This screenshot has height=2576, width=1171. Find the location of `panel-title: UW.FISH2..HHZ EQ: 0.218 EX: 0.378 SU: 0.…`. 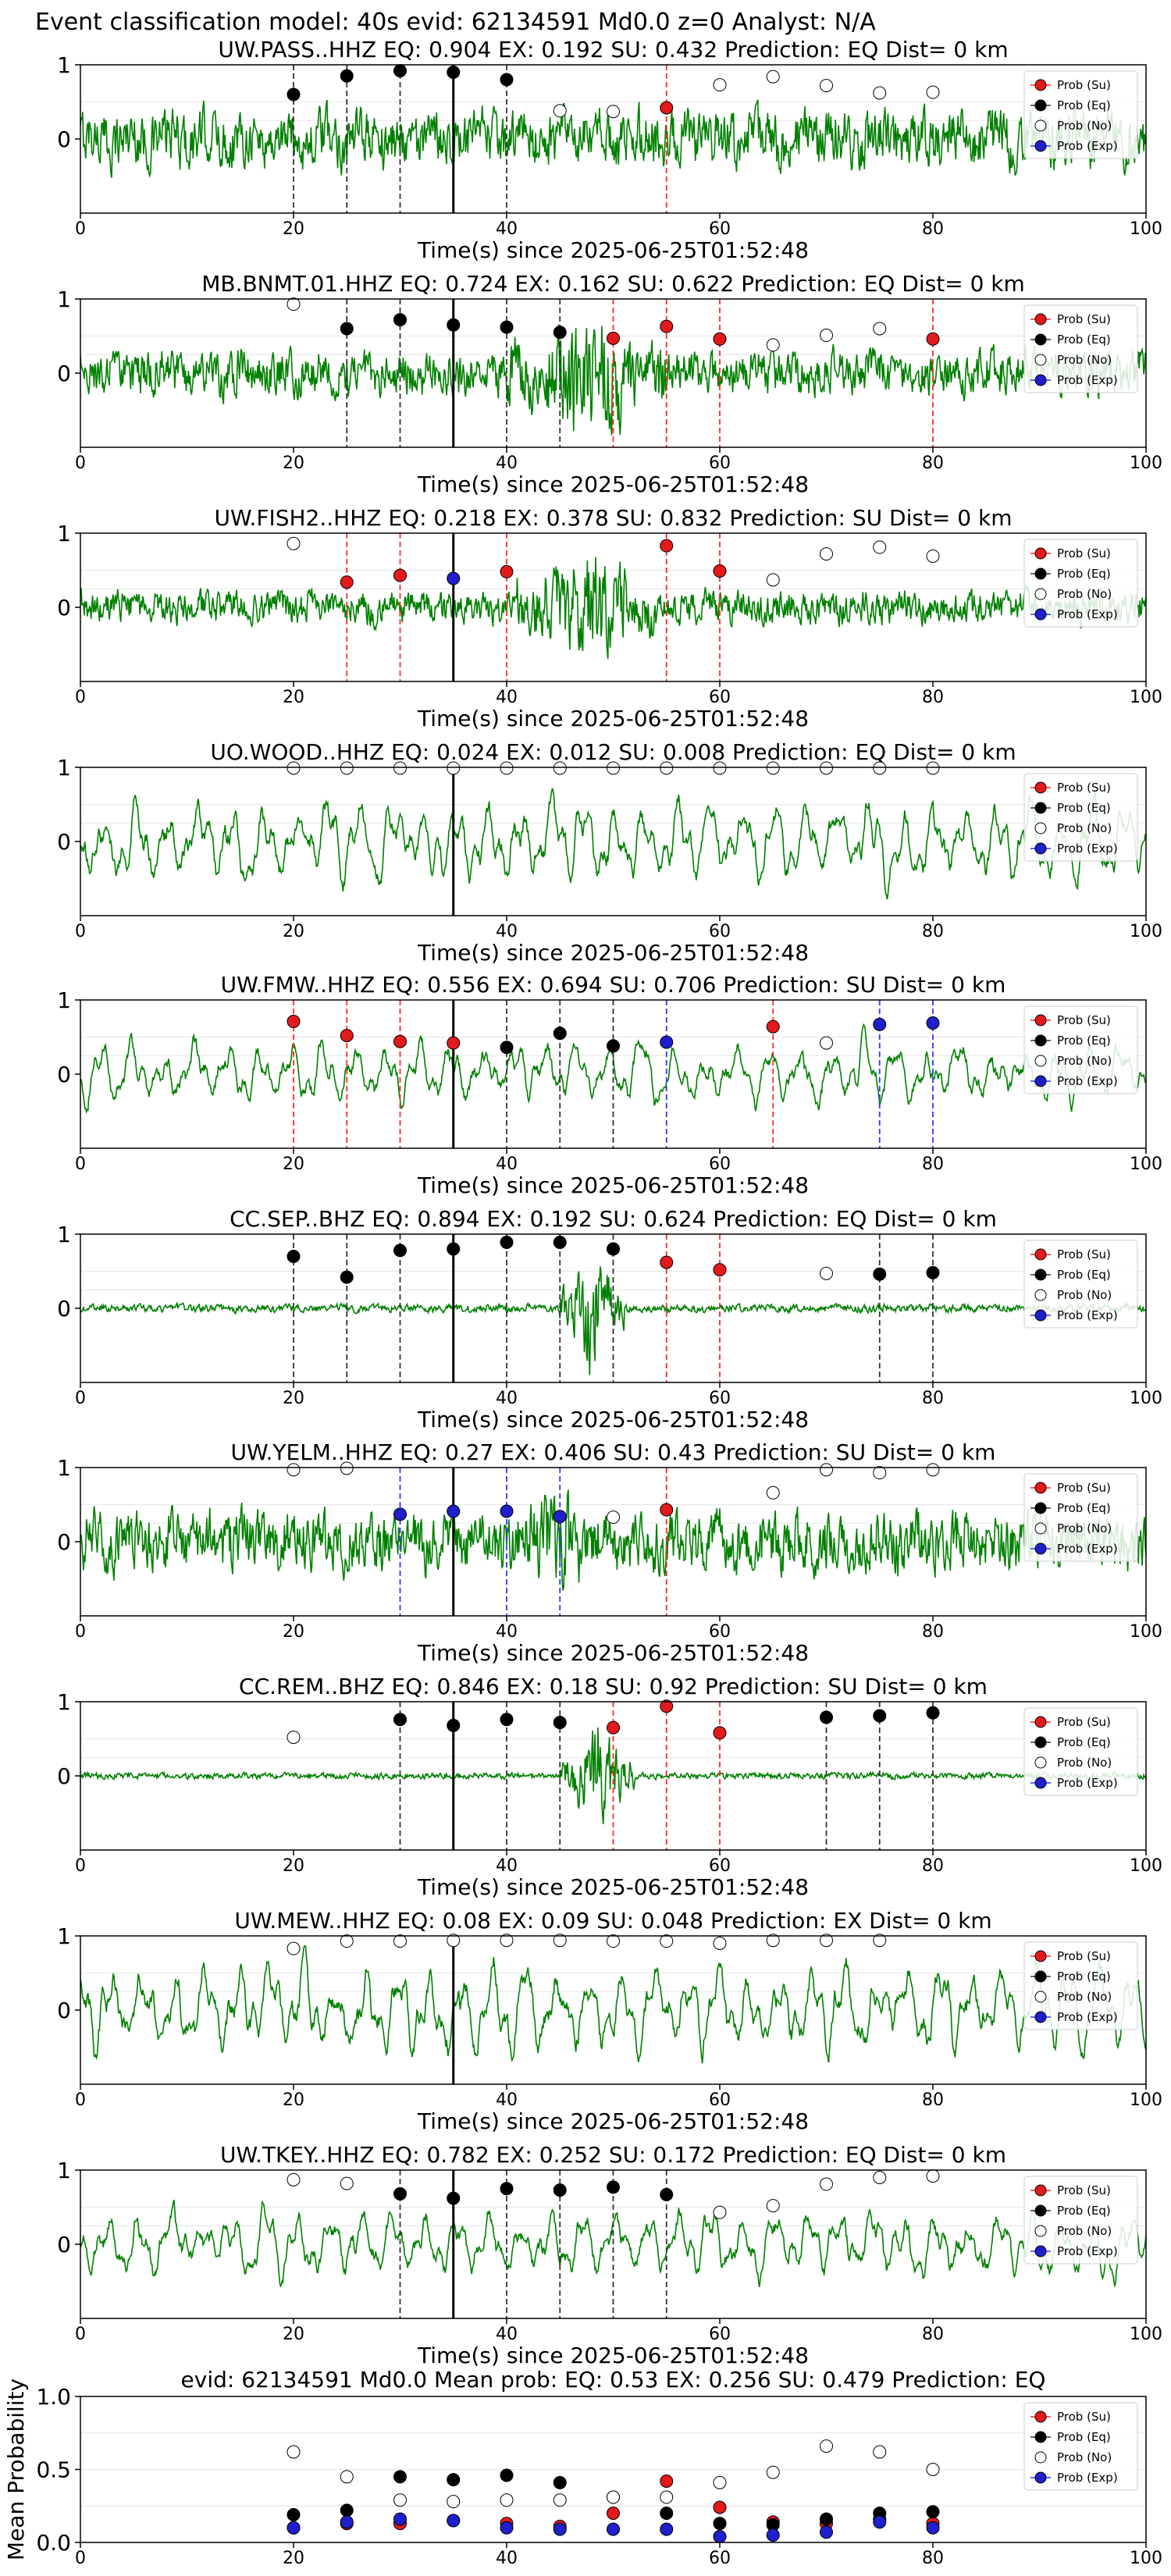

panel-title: UW.FISH2..HHZ EQ: 0.218 EX: 0.378 SU: 0.… is located at coordinates (614, 518).